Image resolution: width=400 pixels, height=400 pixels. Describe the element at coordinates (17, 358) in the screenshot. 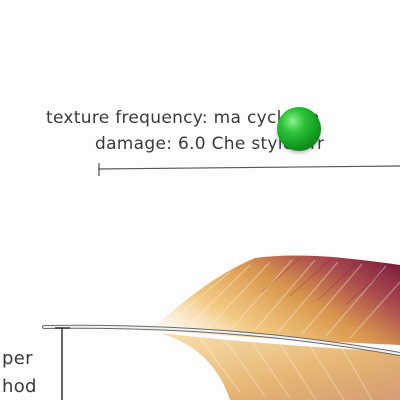

I see `side-label-line1: per` at that location.